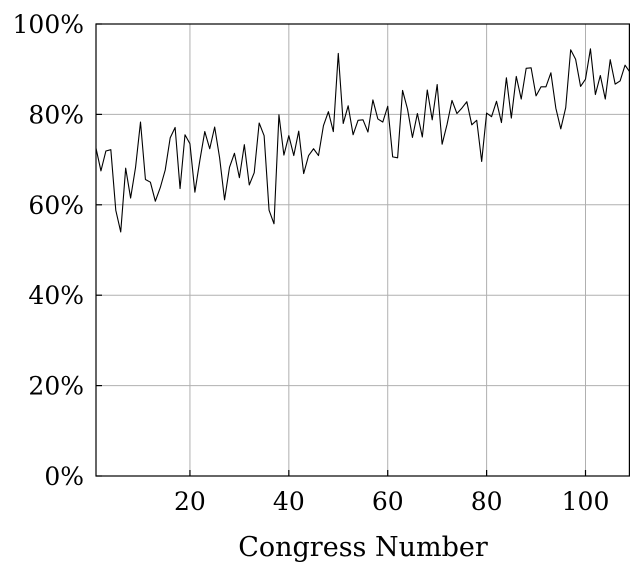  What do you see at coordinates (56, 386) in the screenshot?
I see `y-tick-label: 20%` at bounding box center [56, 386].